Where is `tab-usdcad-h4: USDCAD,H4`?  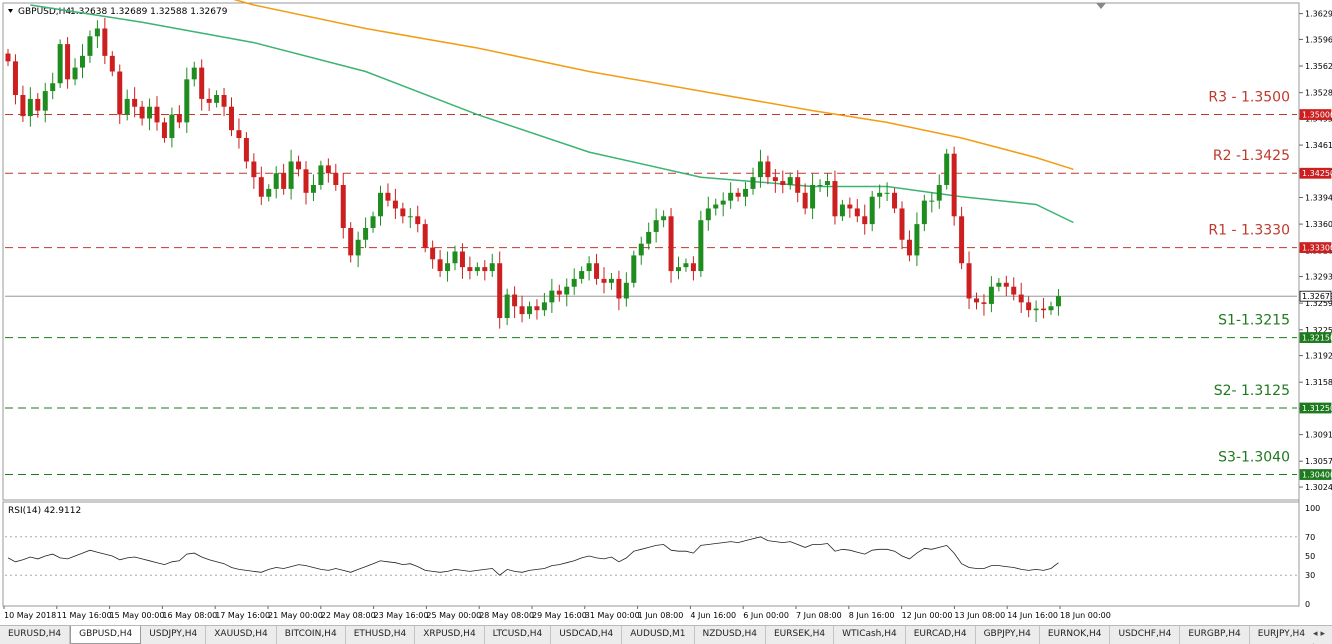 tab-usdcad-h4: USDCAD,H4 is located at coordinates (587, 635).